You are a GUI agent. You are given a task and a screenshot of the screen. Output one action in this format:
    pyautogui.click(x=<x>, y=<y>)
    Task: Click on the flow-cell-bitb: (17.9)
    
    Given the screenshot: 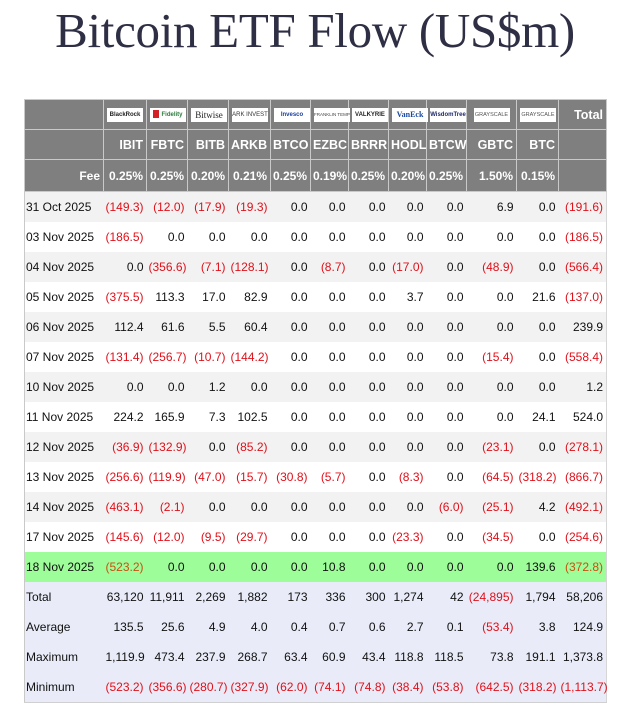 What is the action you would take?
    pyautogui.click(x=208, y=206)
    